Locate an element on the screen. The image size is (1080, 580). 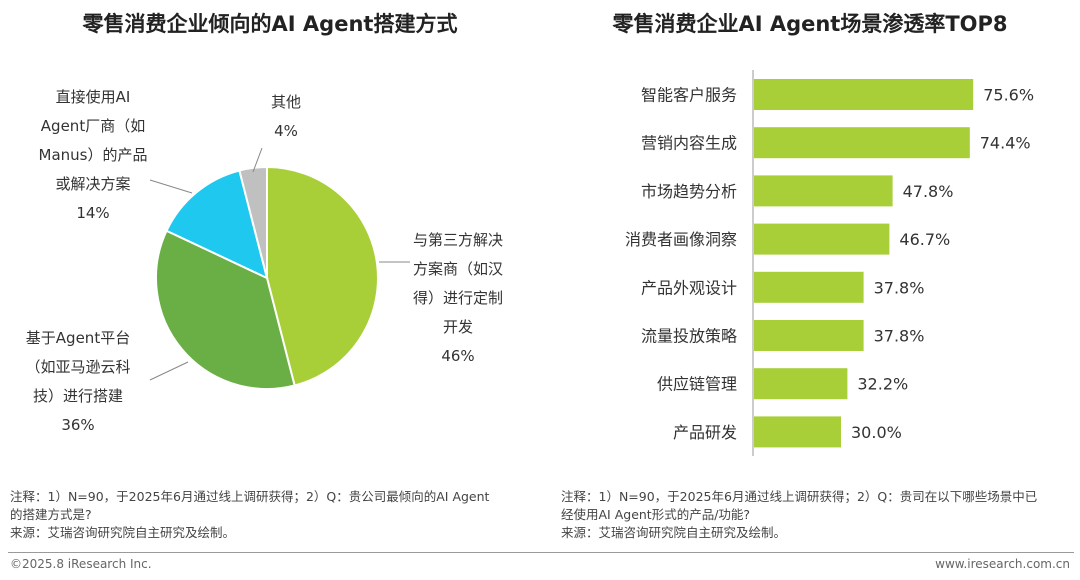
pie-slice-value: 4% is located at coordinates (286, 131).